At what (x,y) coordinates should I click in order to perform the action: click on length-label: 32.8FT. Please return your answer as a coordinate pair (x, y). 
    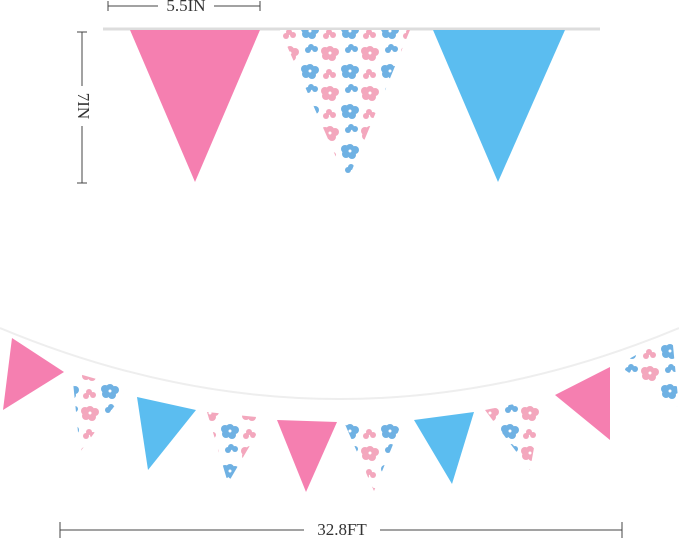
    Looking at the image, I should click on (342, 529).